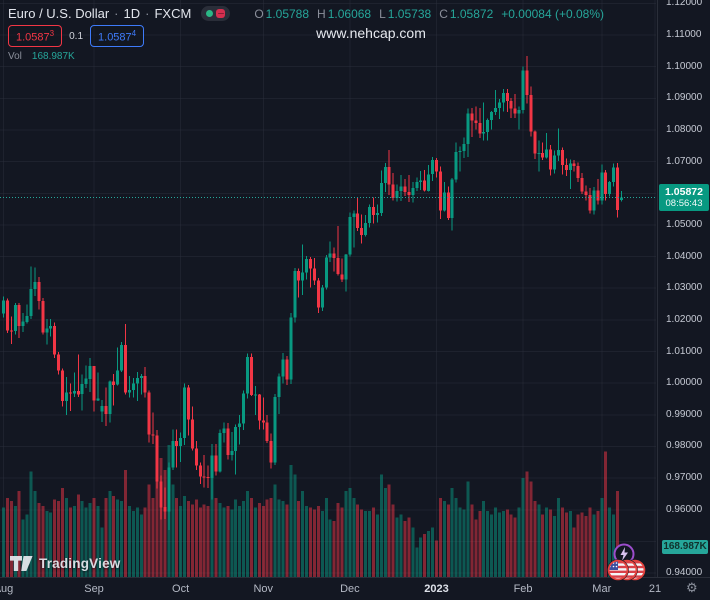 Image resolution: width=710 pixels, height=600 pixels. Describe the element at coordinates (523, 589) in the screenshot. I see `time-axis-label: Feb` at that location.